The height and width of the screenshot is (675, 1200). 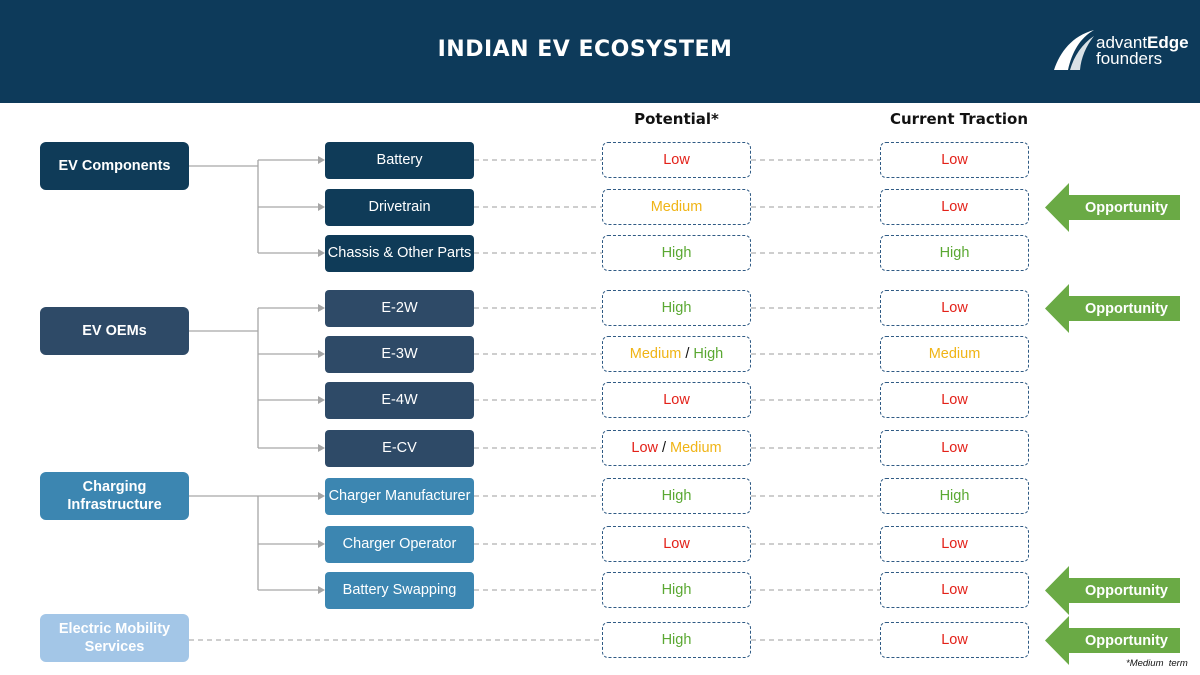 What do you see at coordinates (399, 496) in the screenshot?
I see `subcategory-box: Charger Manufacturer` at bounding box center [399, 496].